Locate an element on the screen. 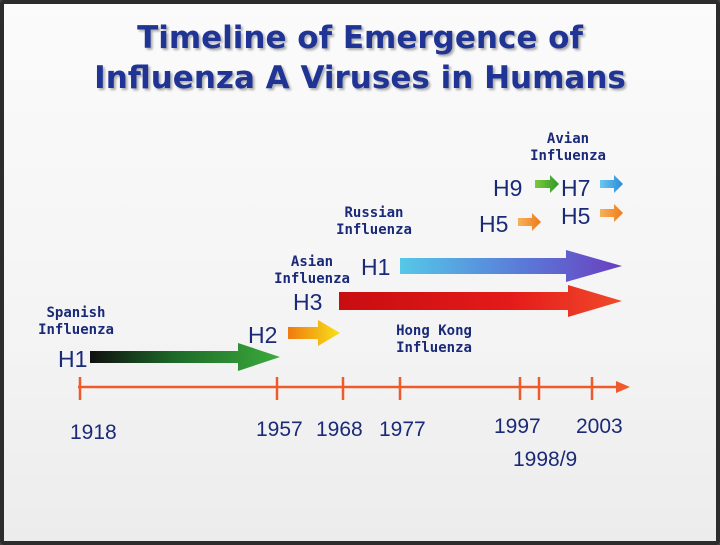 The height and width of the screenshot is (545, 720). arrow-h1-russian is located at coordinates (511, 266).